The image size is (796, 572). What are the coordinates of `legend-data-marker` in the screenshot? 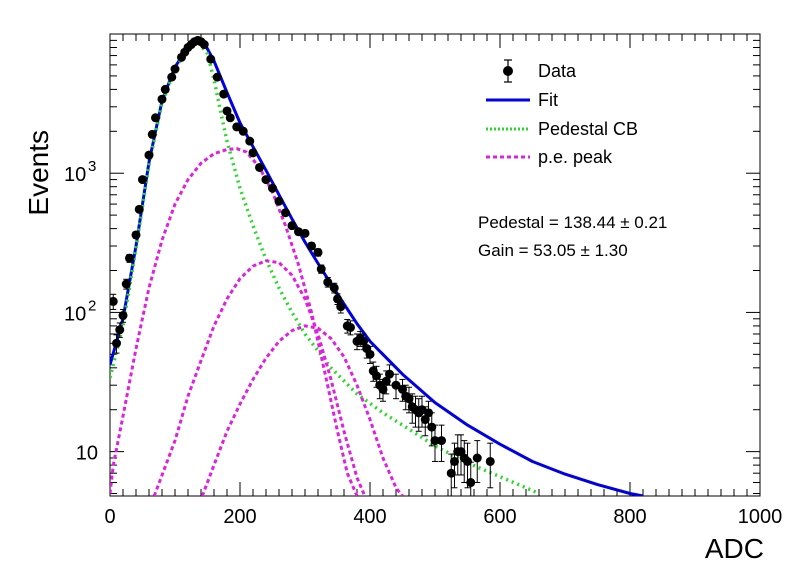 It's located at (508, 71).